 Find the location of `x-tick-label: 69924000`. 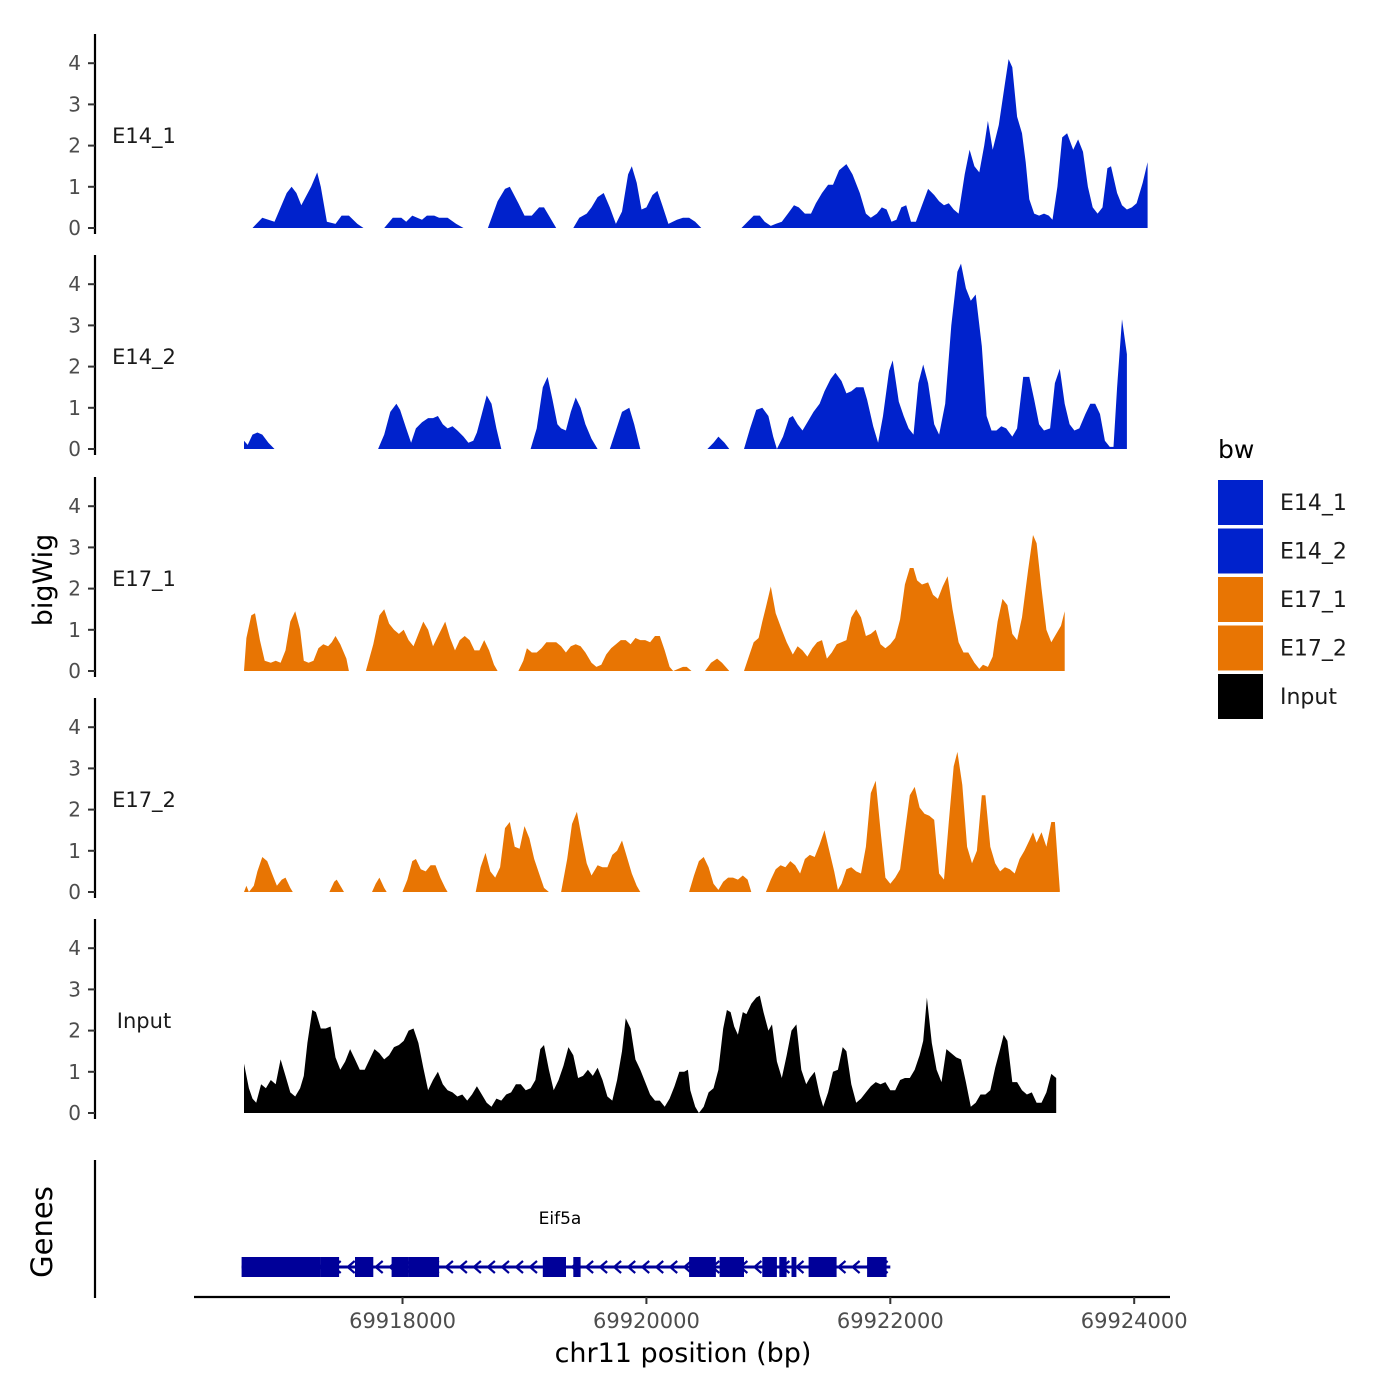

x-tick-label: 69924000 is located at coordinates (1134, 1321).